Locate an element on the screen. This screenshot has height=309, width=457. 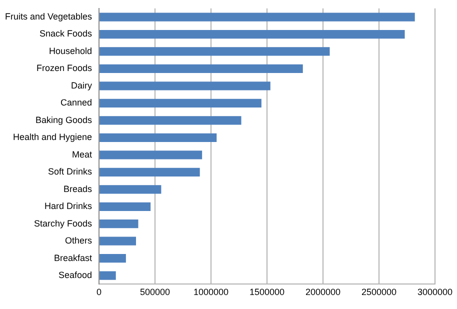
y-tick-label: Meat is located at coordinates (82, 154).